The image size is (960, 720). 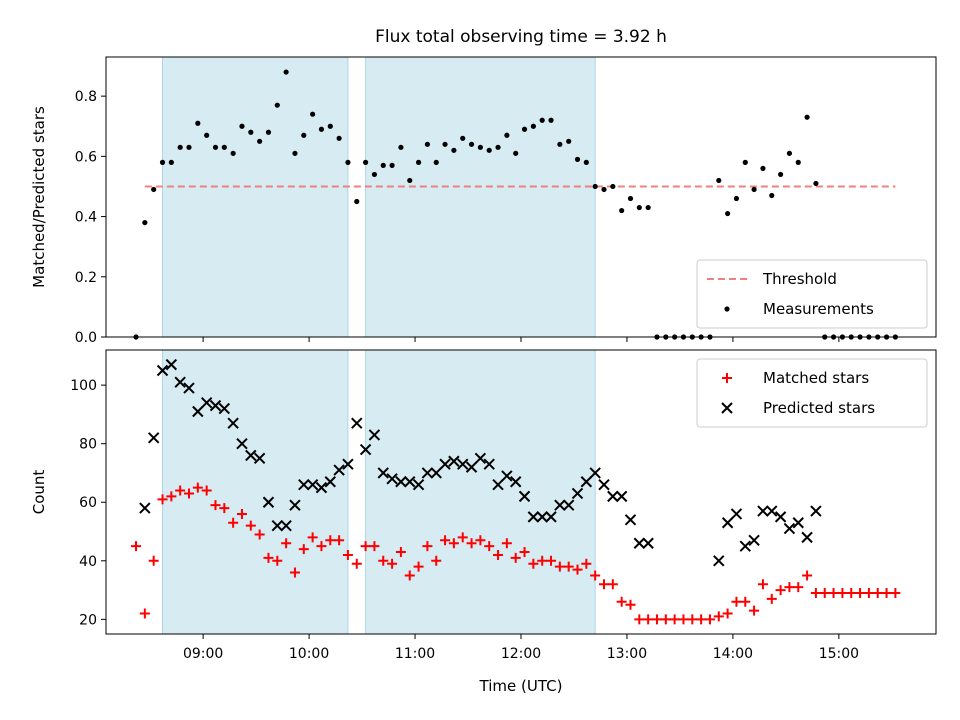 What do you see at coordinates (86, 338) in the screenshot?
I see `y-tick-label: 0.0` at bounding box center [86, 338].